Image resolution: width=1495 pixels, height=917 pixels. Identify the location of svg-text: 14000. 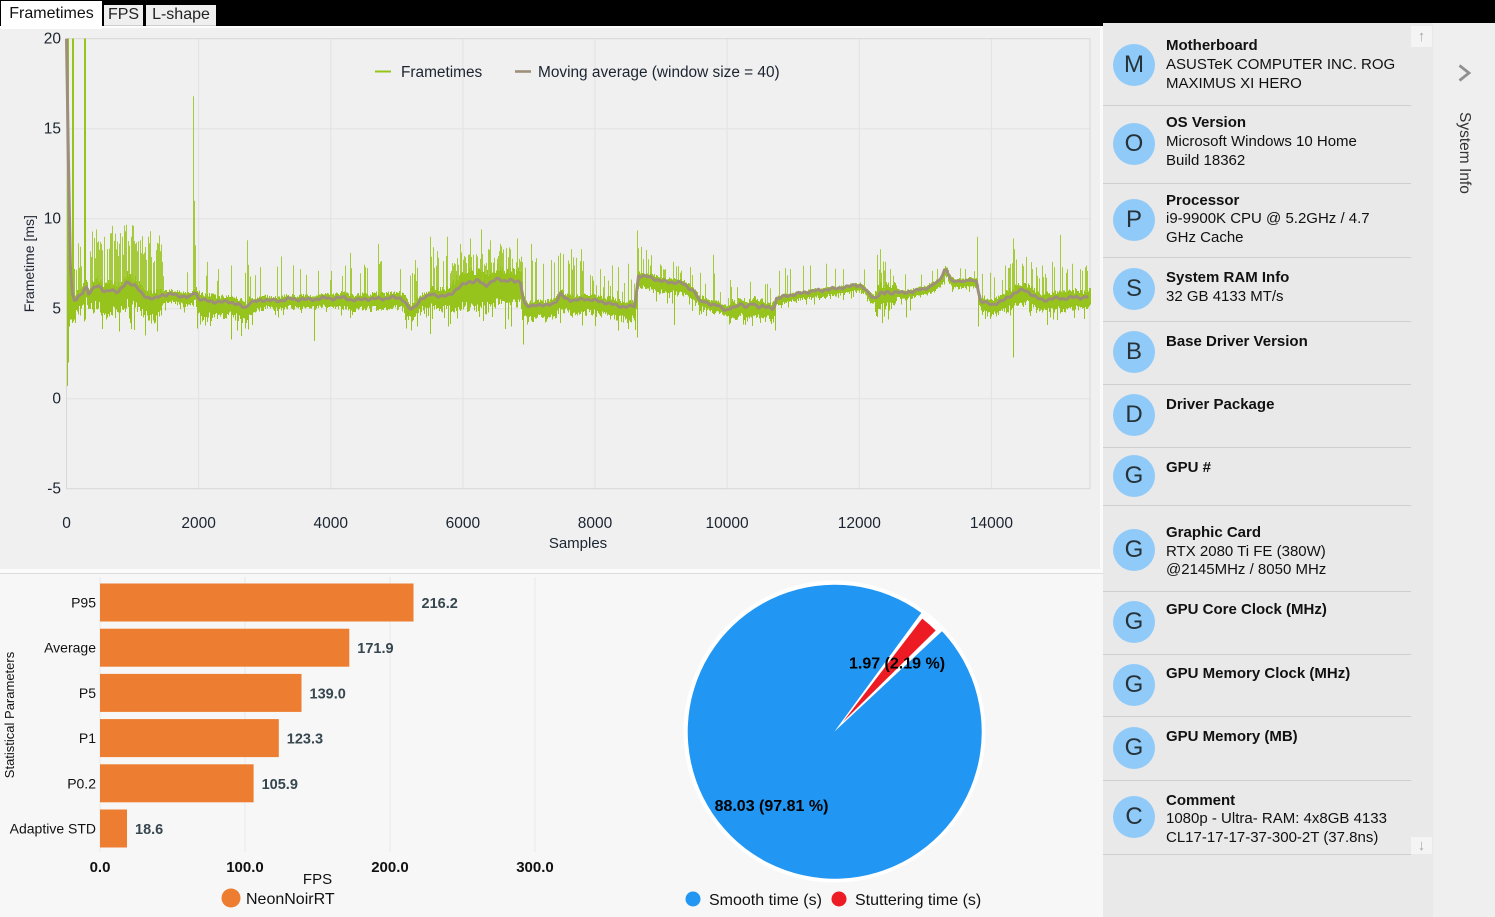
(991, 523).